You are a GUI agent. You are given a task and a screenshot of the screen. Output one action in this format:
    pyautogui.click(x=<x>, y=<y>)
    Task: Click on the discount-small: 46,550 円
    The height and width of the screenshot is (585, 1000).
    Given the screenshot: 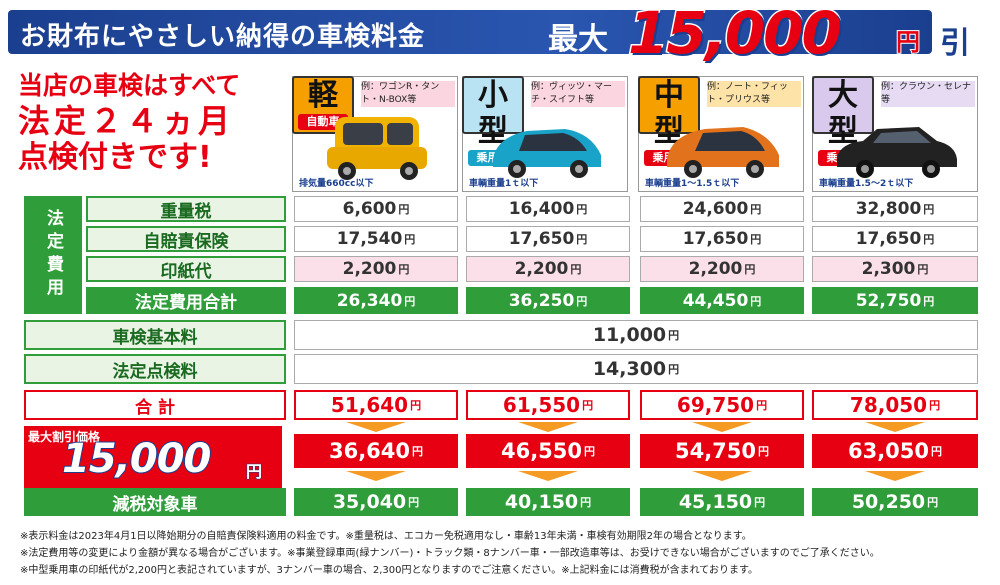 What is the action you would take?
    pyautogui.click(x=548, y=451)
    